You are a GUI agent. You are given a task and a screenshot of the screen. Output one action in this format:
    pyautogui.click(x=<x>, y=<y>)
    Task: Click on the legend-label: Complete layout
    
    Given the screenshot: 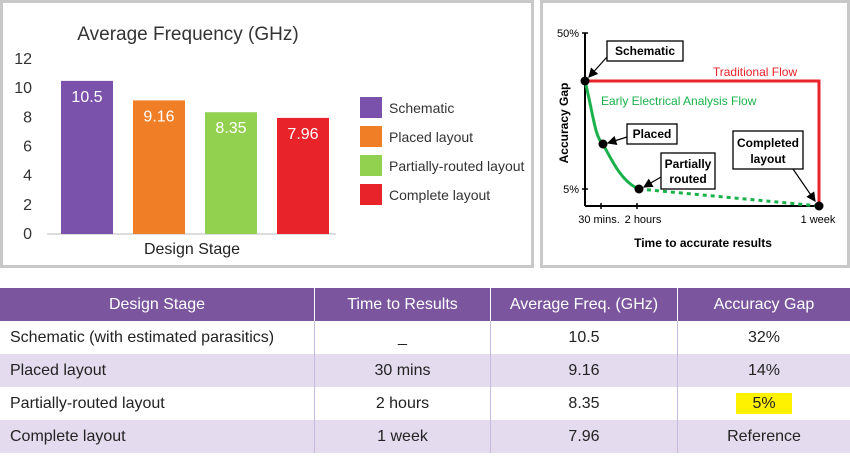 What is the action you would take?
    pyautogui.click(x=439, y=195)
    